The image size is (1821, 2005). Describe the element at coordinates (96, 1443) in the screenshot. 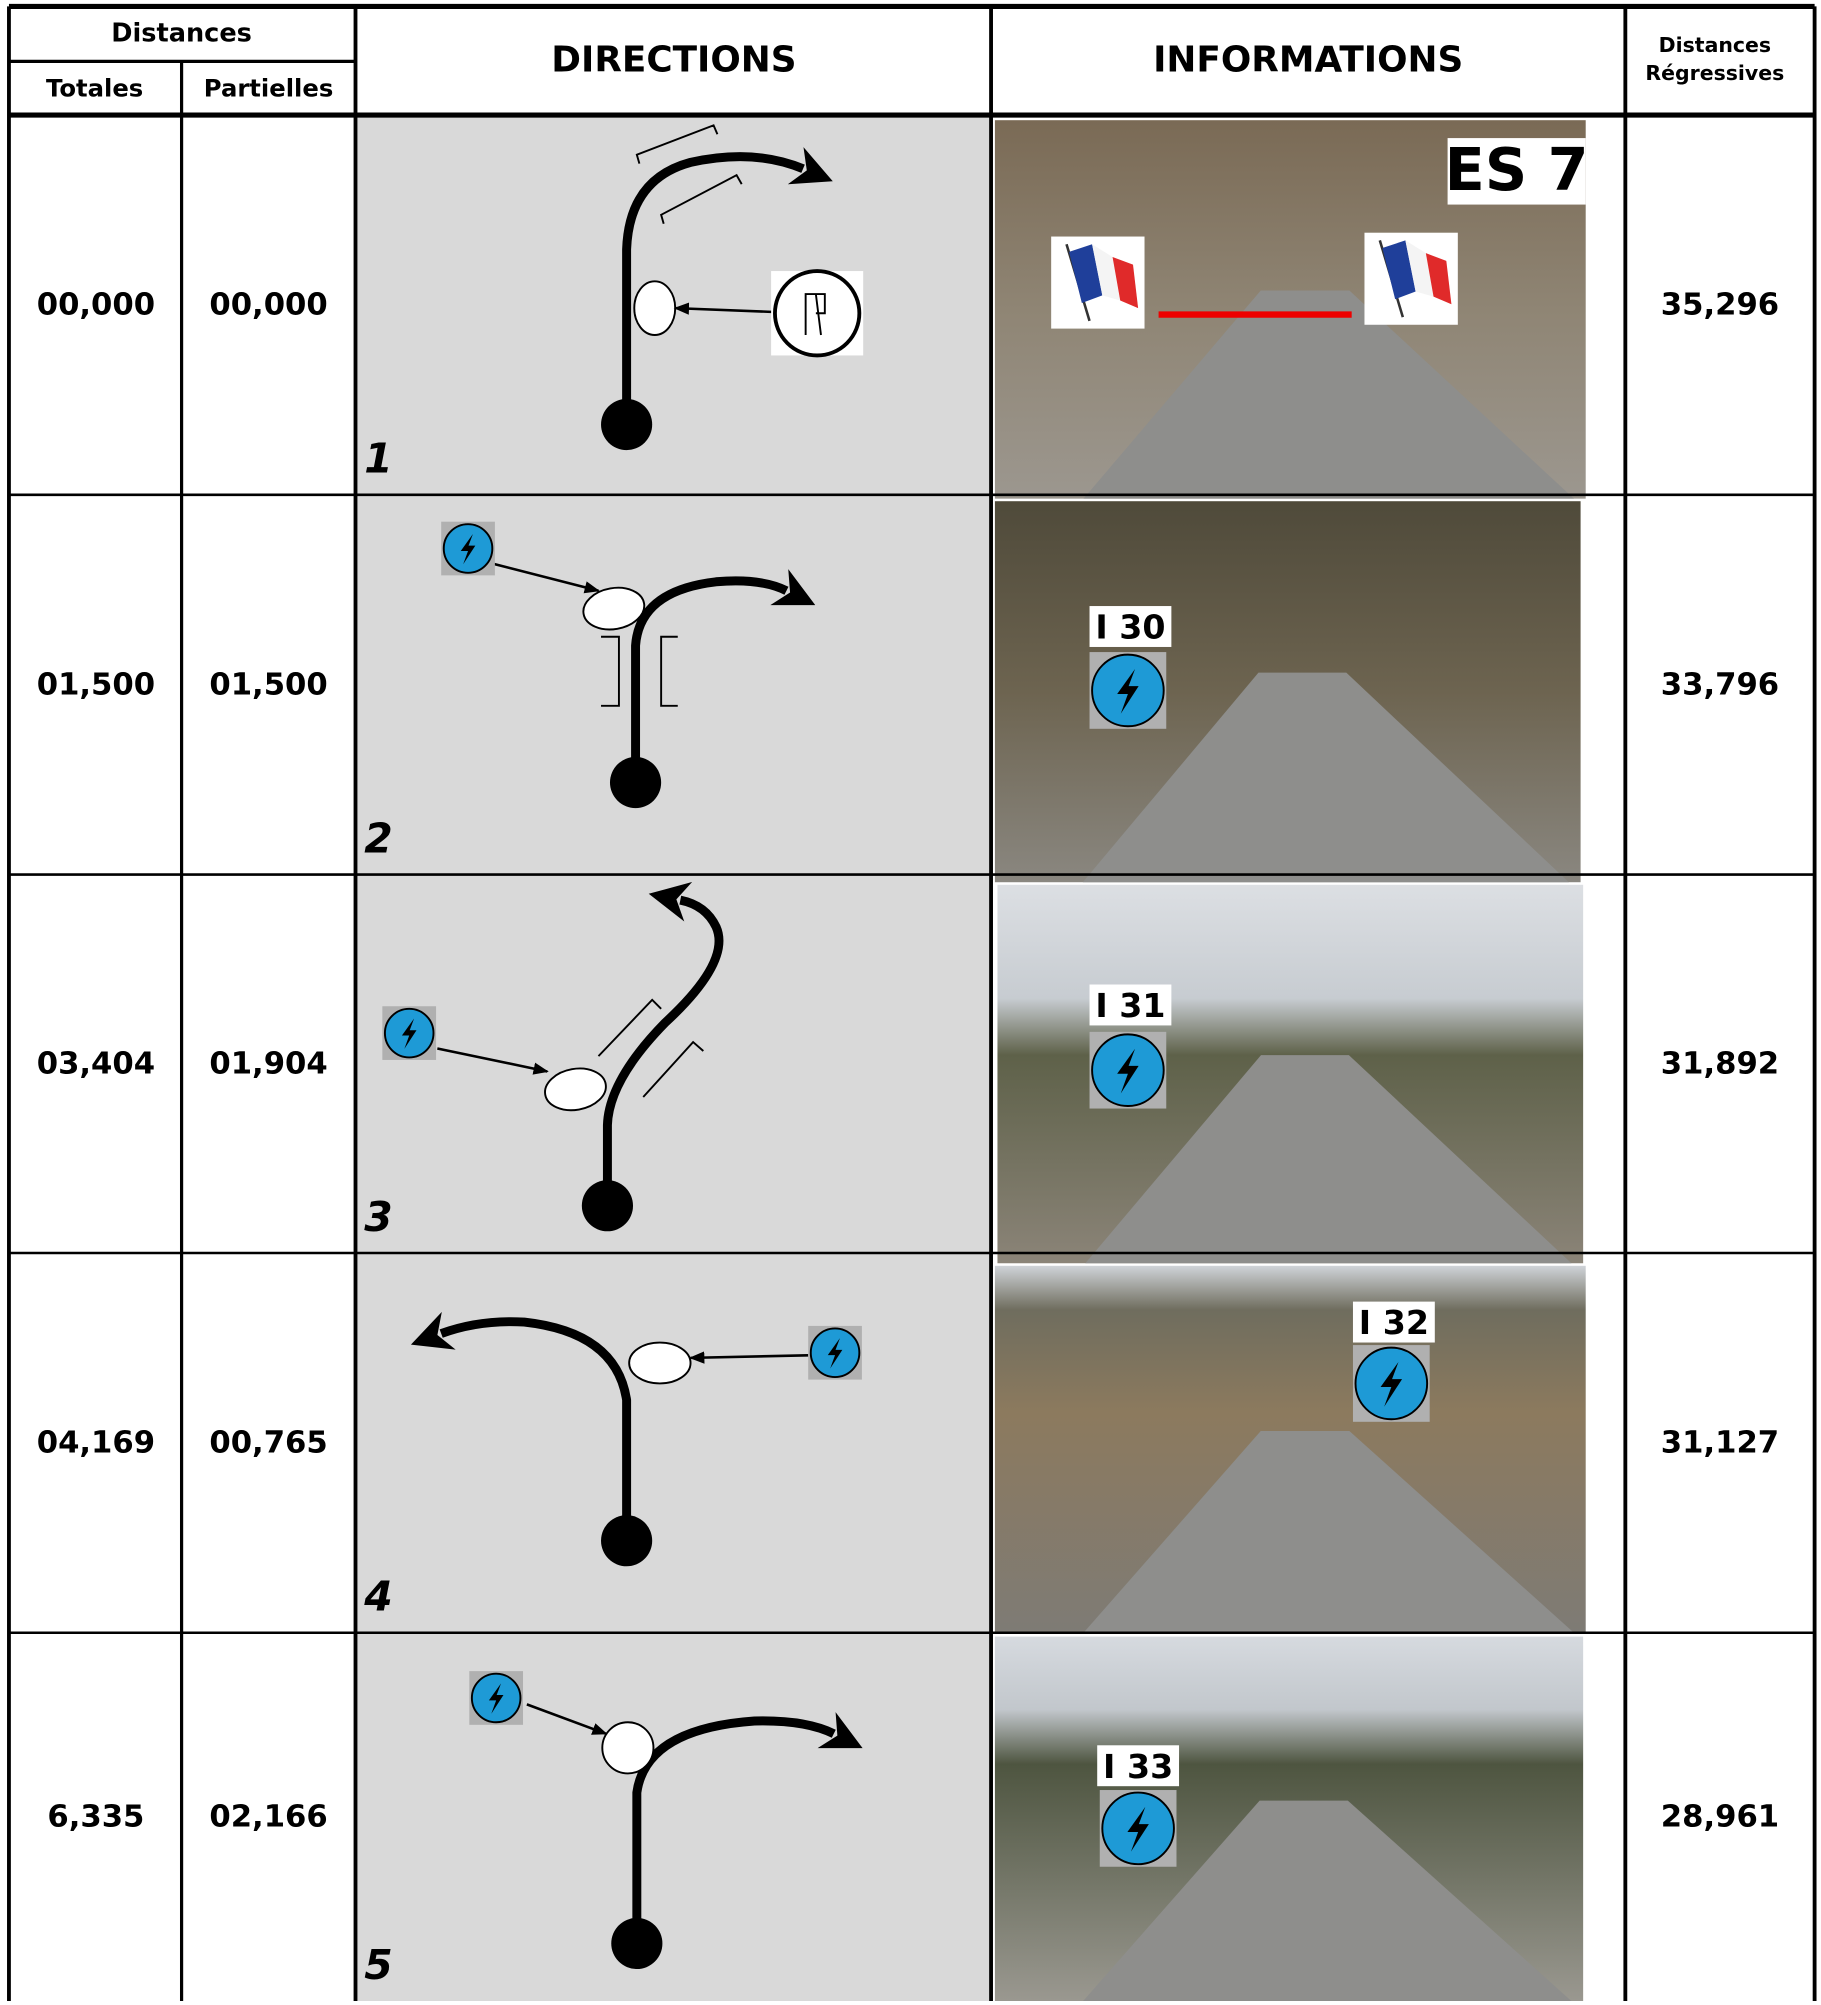

I see `total-distance: 04,169` at that location.